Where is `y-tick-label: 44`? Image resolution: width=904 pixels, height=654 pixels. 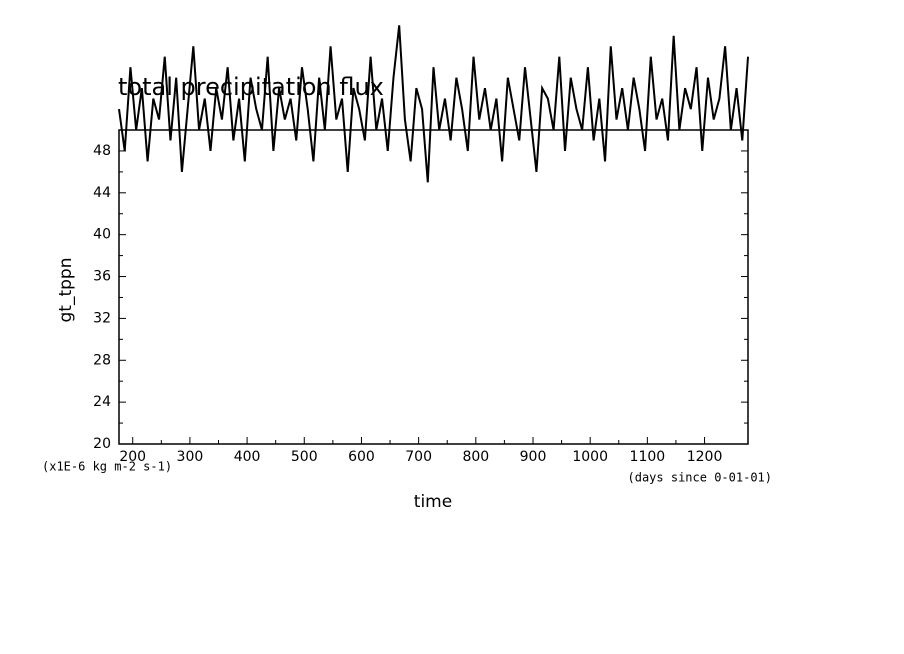 y-tick-label: 44 is located at coordinates (102, 193).